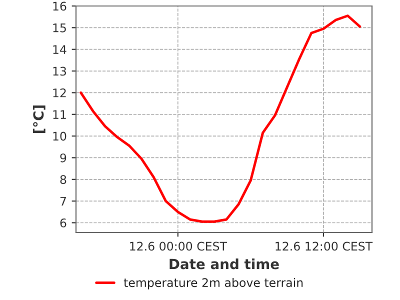 This screenshot has height=300, width=400. What do you see at coordinates (59, 71) in the screenshot?
I see `y-tick-label: 13` at bounding box center [59, 71].